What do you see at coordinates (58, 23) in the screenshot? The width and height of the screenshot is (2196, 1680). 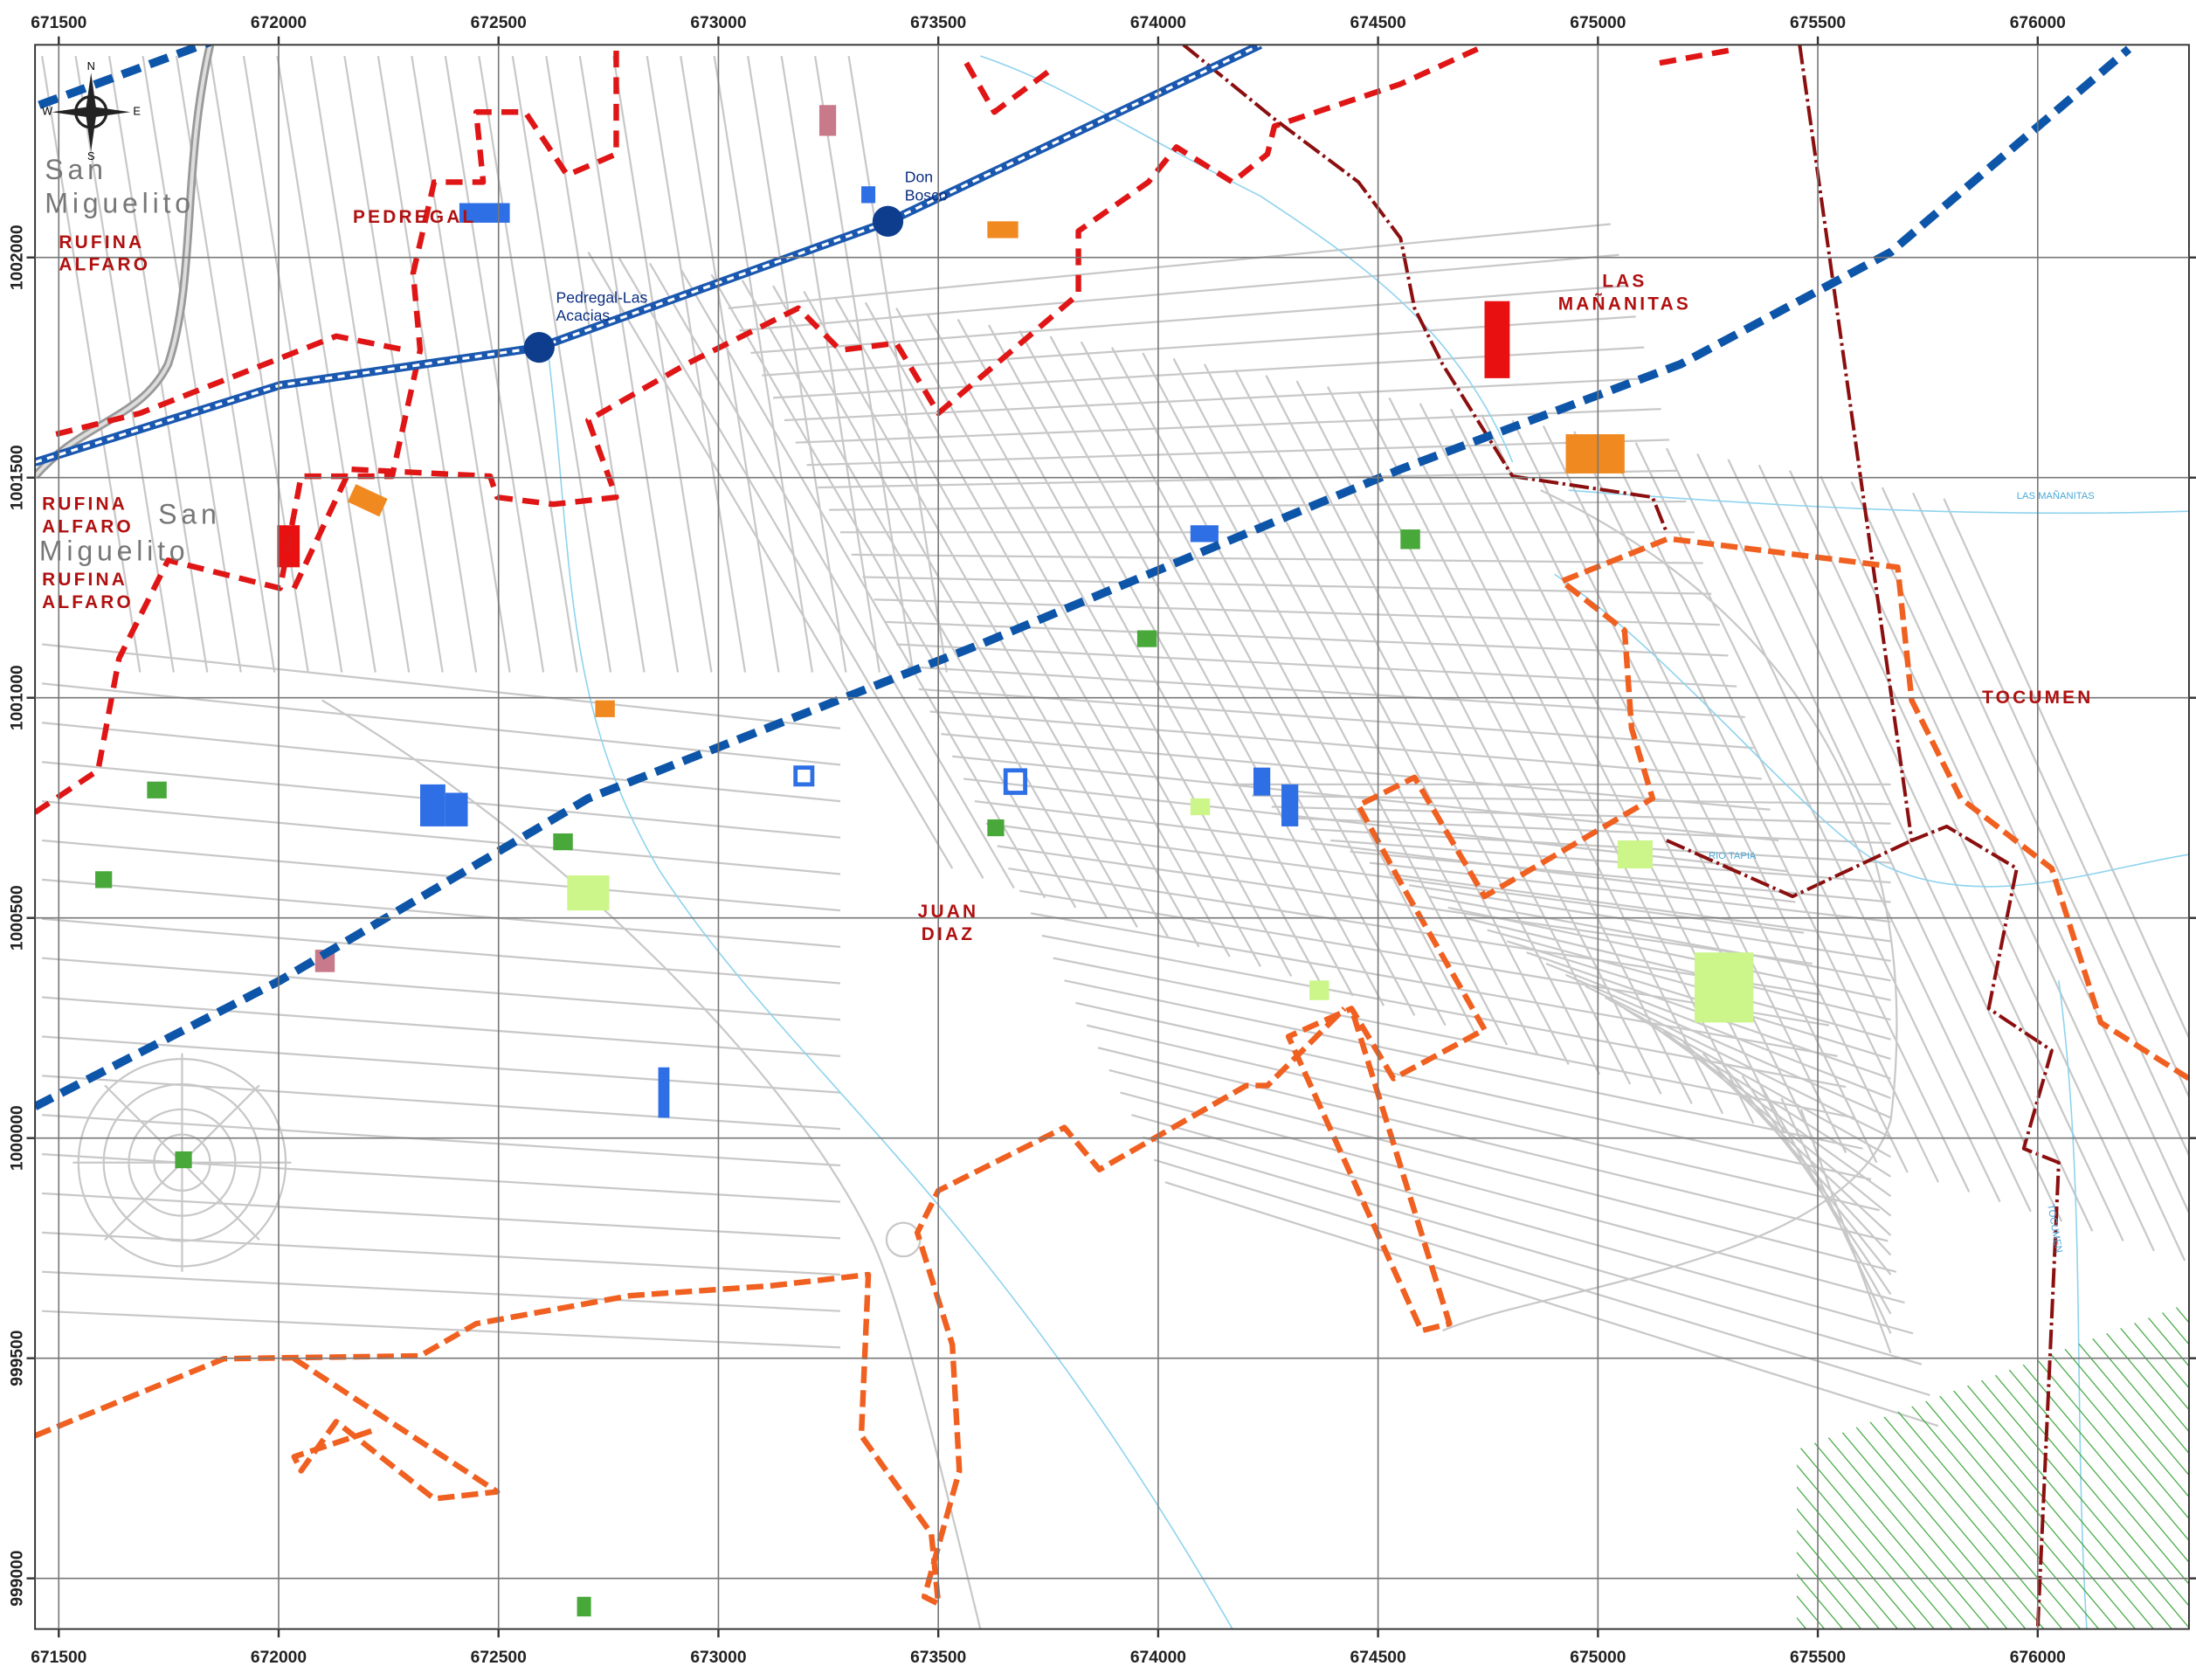 I see `x-tick-label: 671500` at bounding box center [58, 23].